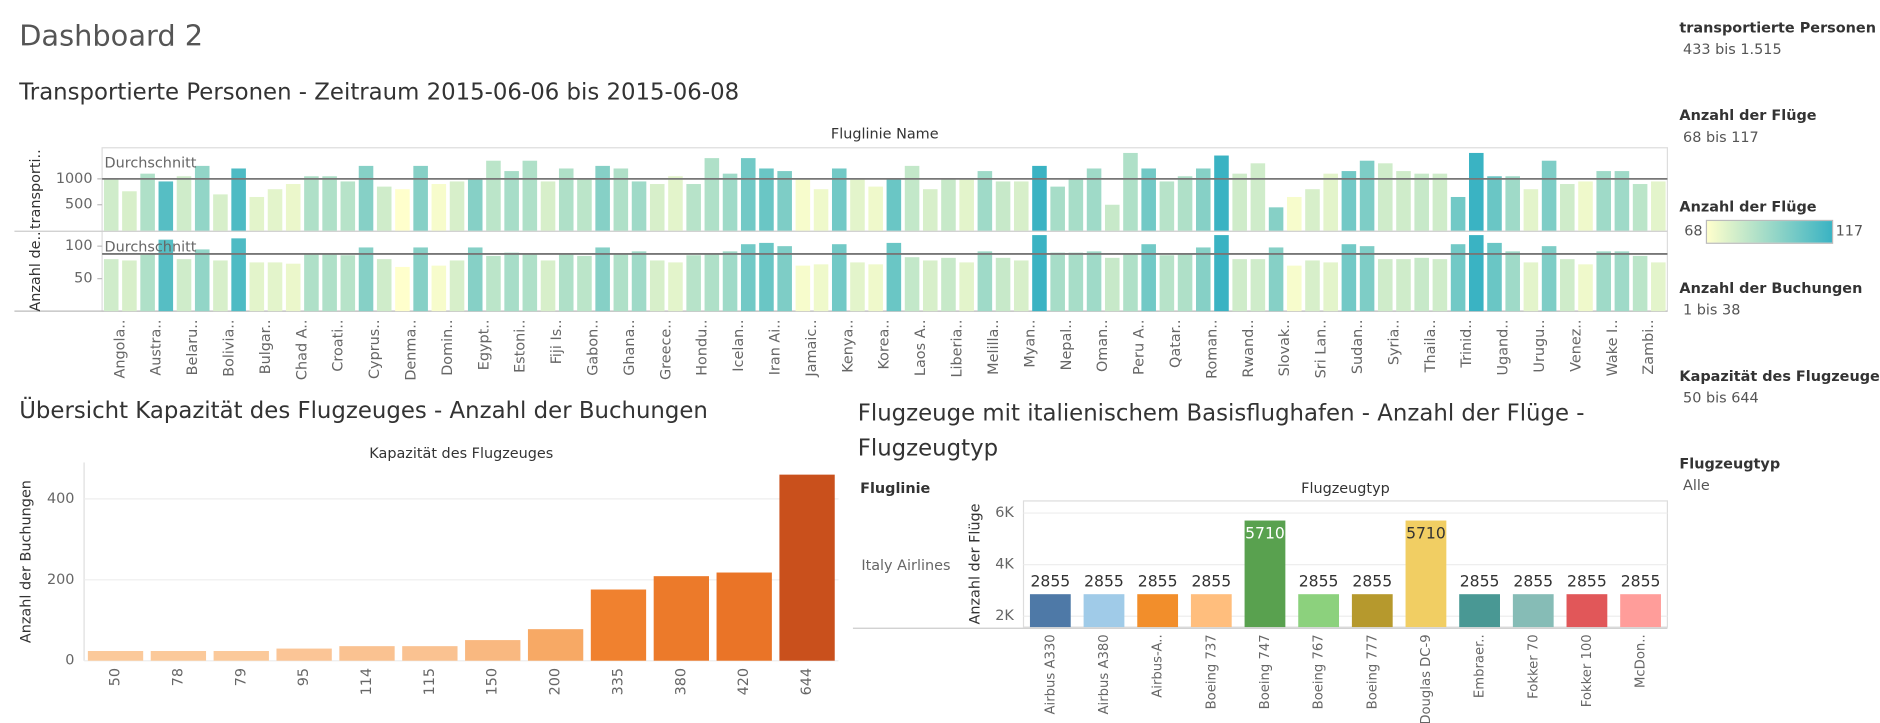 Image resolution: width=1880 pixels, height=723 pixels. Describe the element at coordinates (1721, 398) in the screenshot. I see `filter-value: 50 bis 644` at that location.